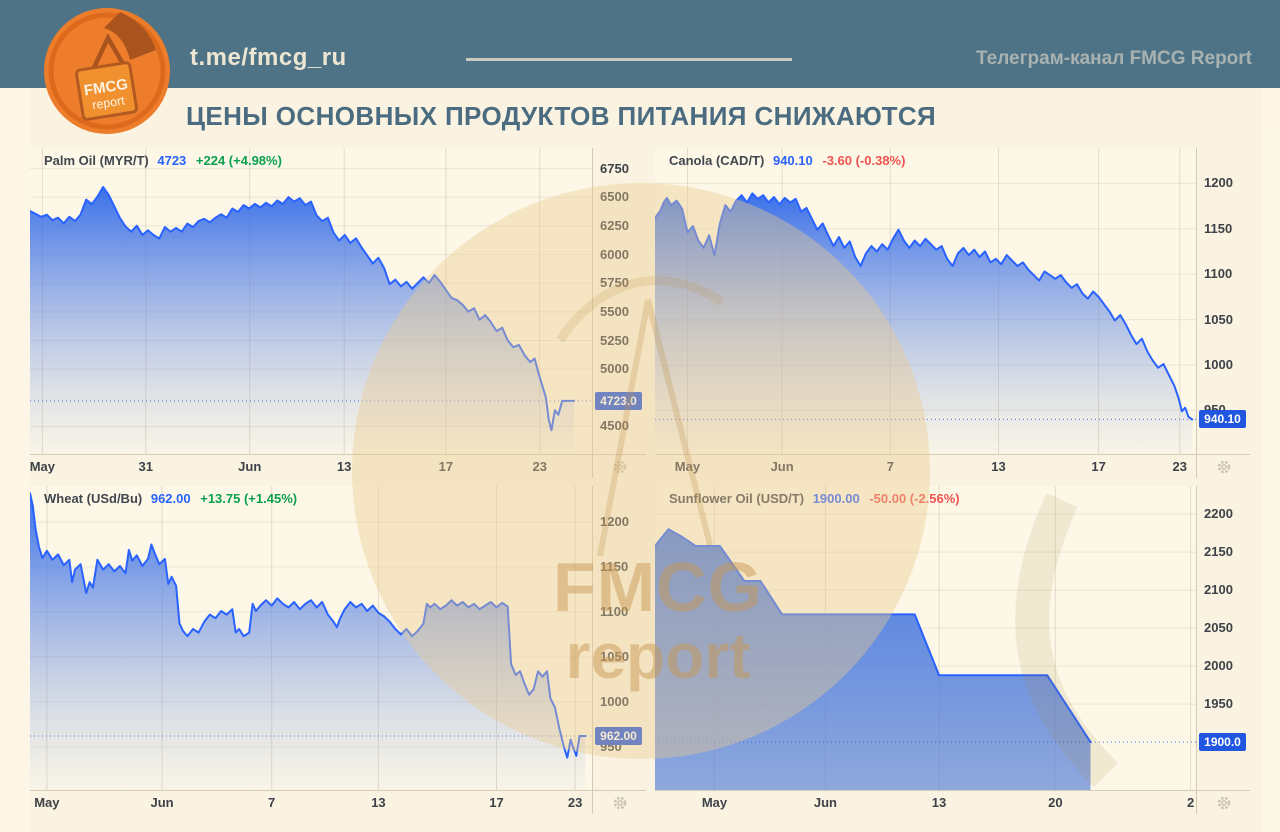 This screenshot has height=832, width=1280. Describe the element at coordinates (864, 160) in the screenshot. I see `symbol-change: -3.60 (-0.38%)` at that location.